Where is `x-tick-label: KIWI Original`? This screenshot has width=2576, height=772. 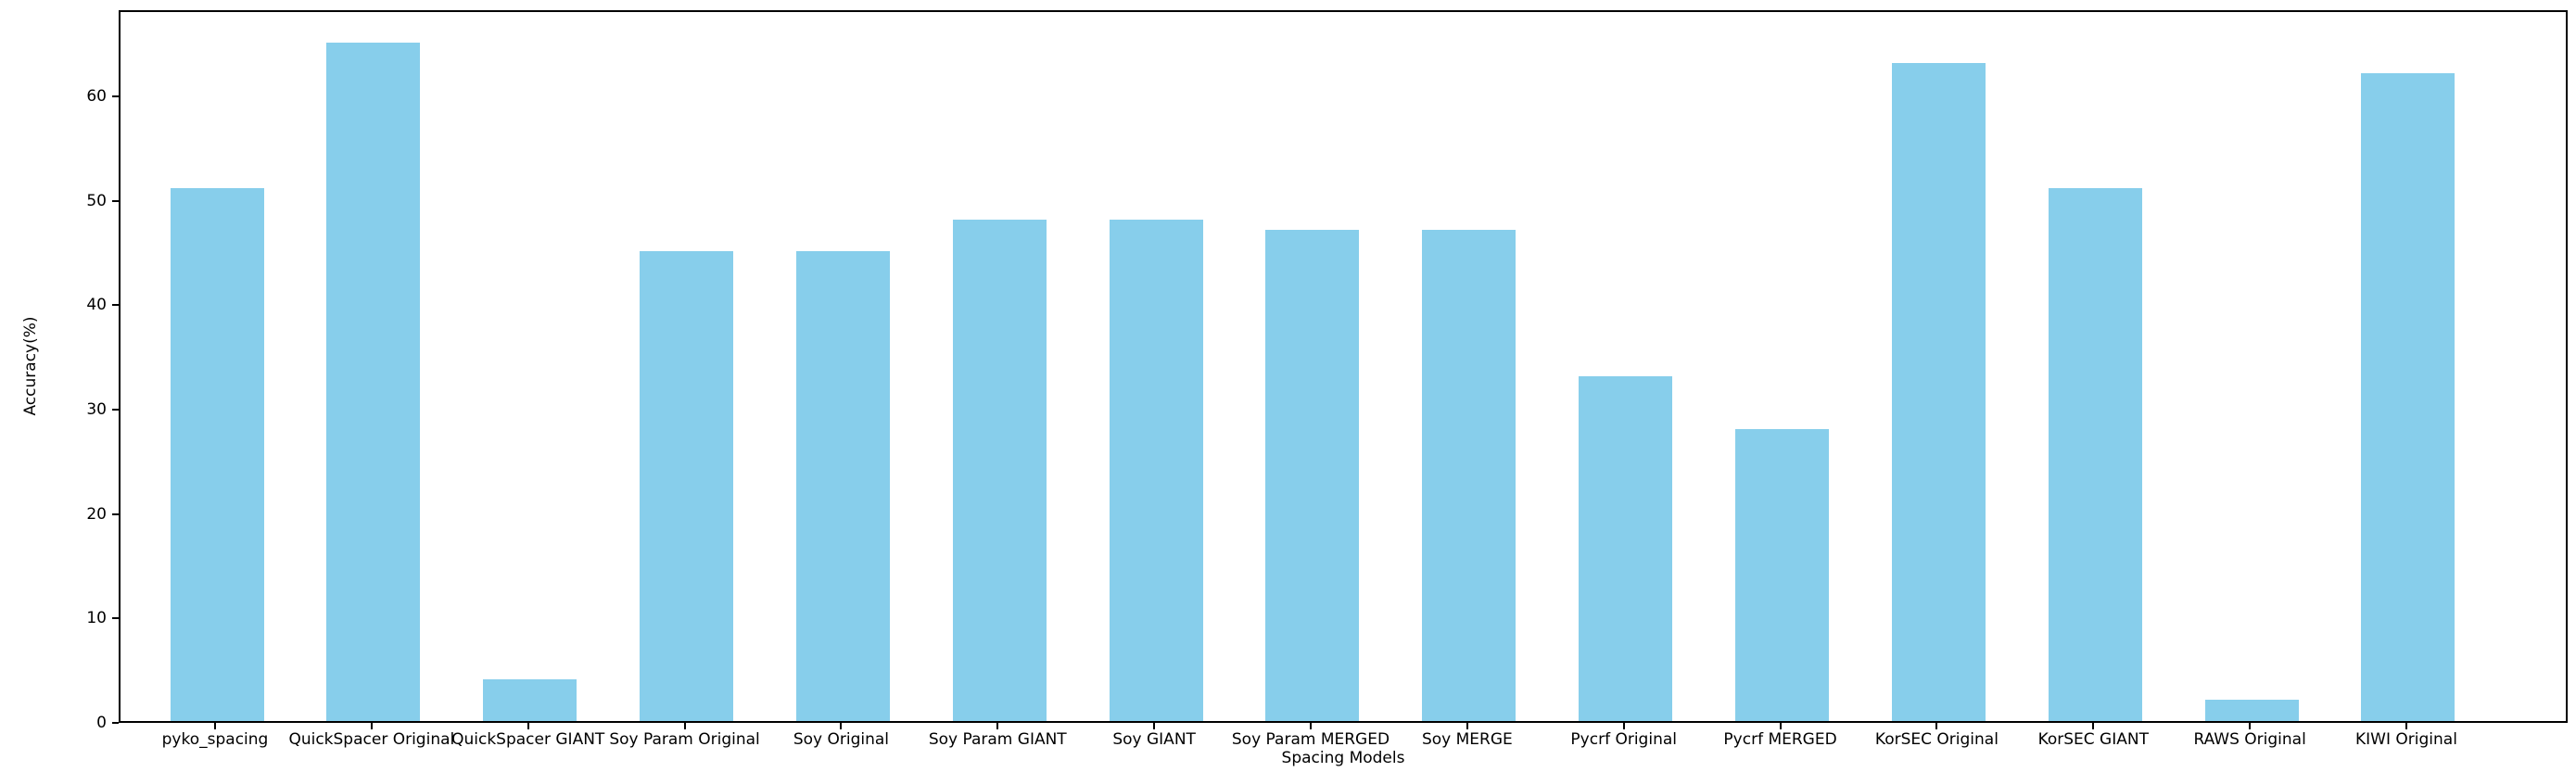
x-tick-label: KIWI Original is located at coordinates (2406, 740).